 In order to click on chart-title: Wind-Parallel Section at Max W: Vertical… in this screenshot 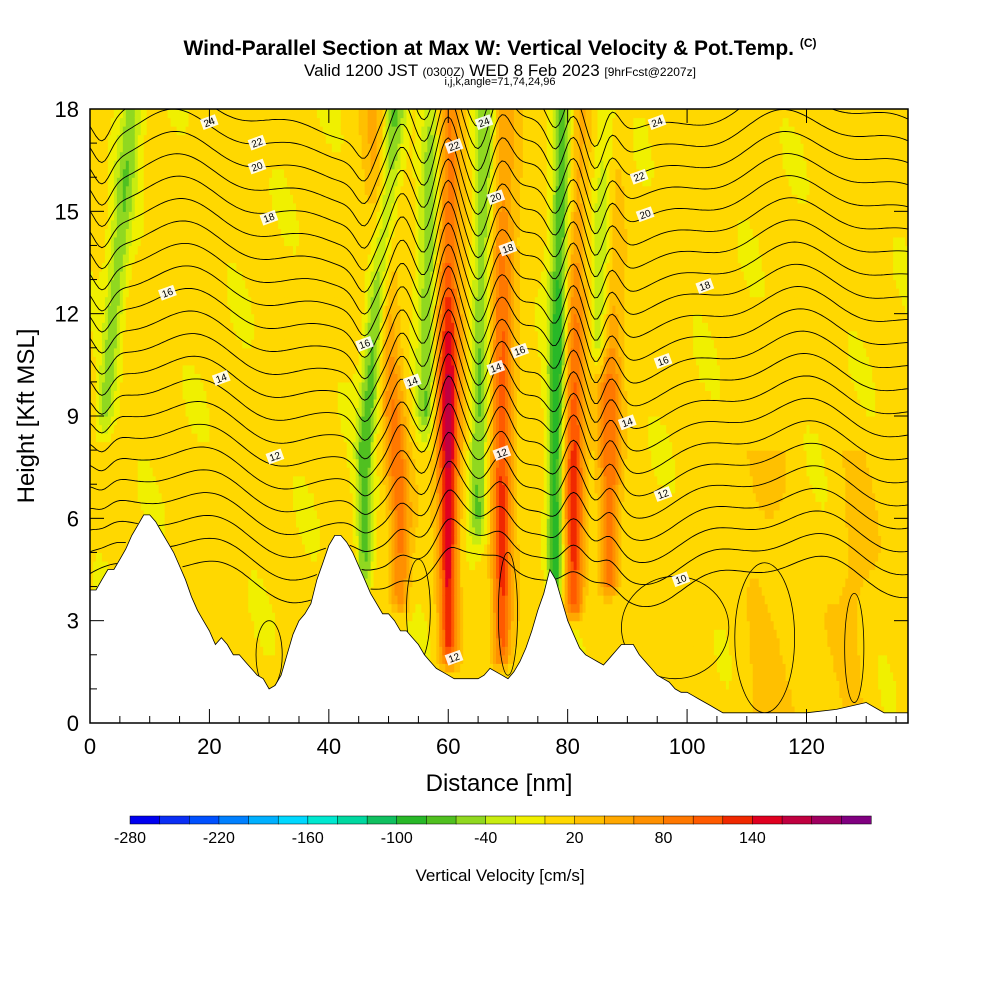, I will do `click(500, 48)`.